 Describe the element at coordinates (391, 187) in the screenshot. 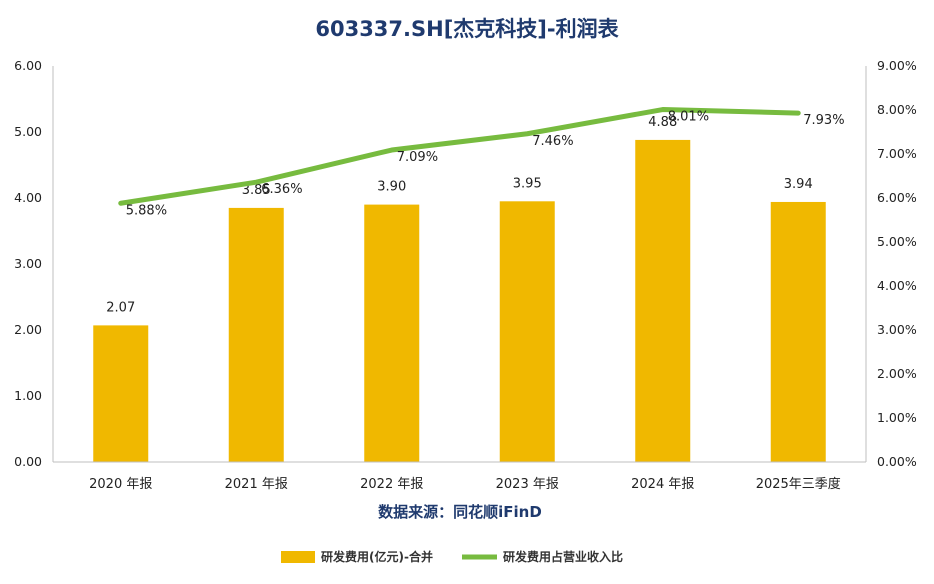

I see `bar-value-label: 3.90` at that location.